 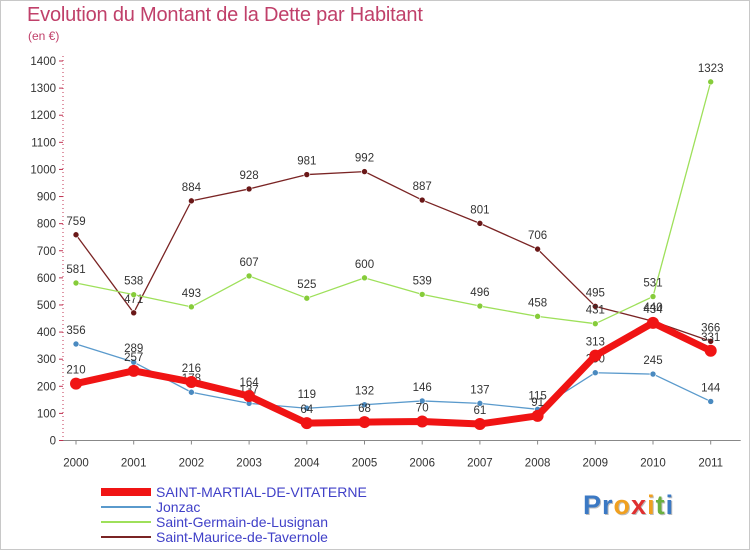 What do you see at coordinates (191, 294) in the screenshot?
I see `data-label-saint-germain-de-lusignan: 493` at bounding box center [191, 294].